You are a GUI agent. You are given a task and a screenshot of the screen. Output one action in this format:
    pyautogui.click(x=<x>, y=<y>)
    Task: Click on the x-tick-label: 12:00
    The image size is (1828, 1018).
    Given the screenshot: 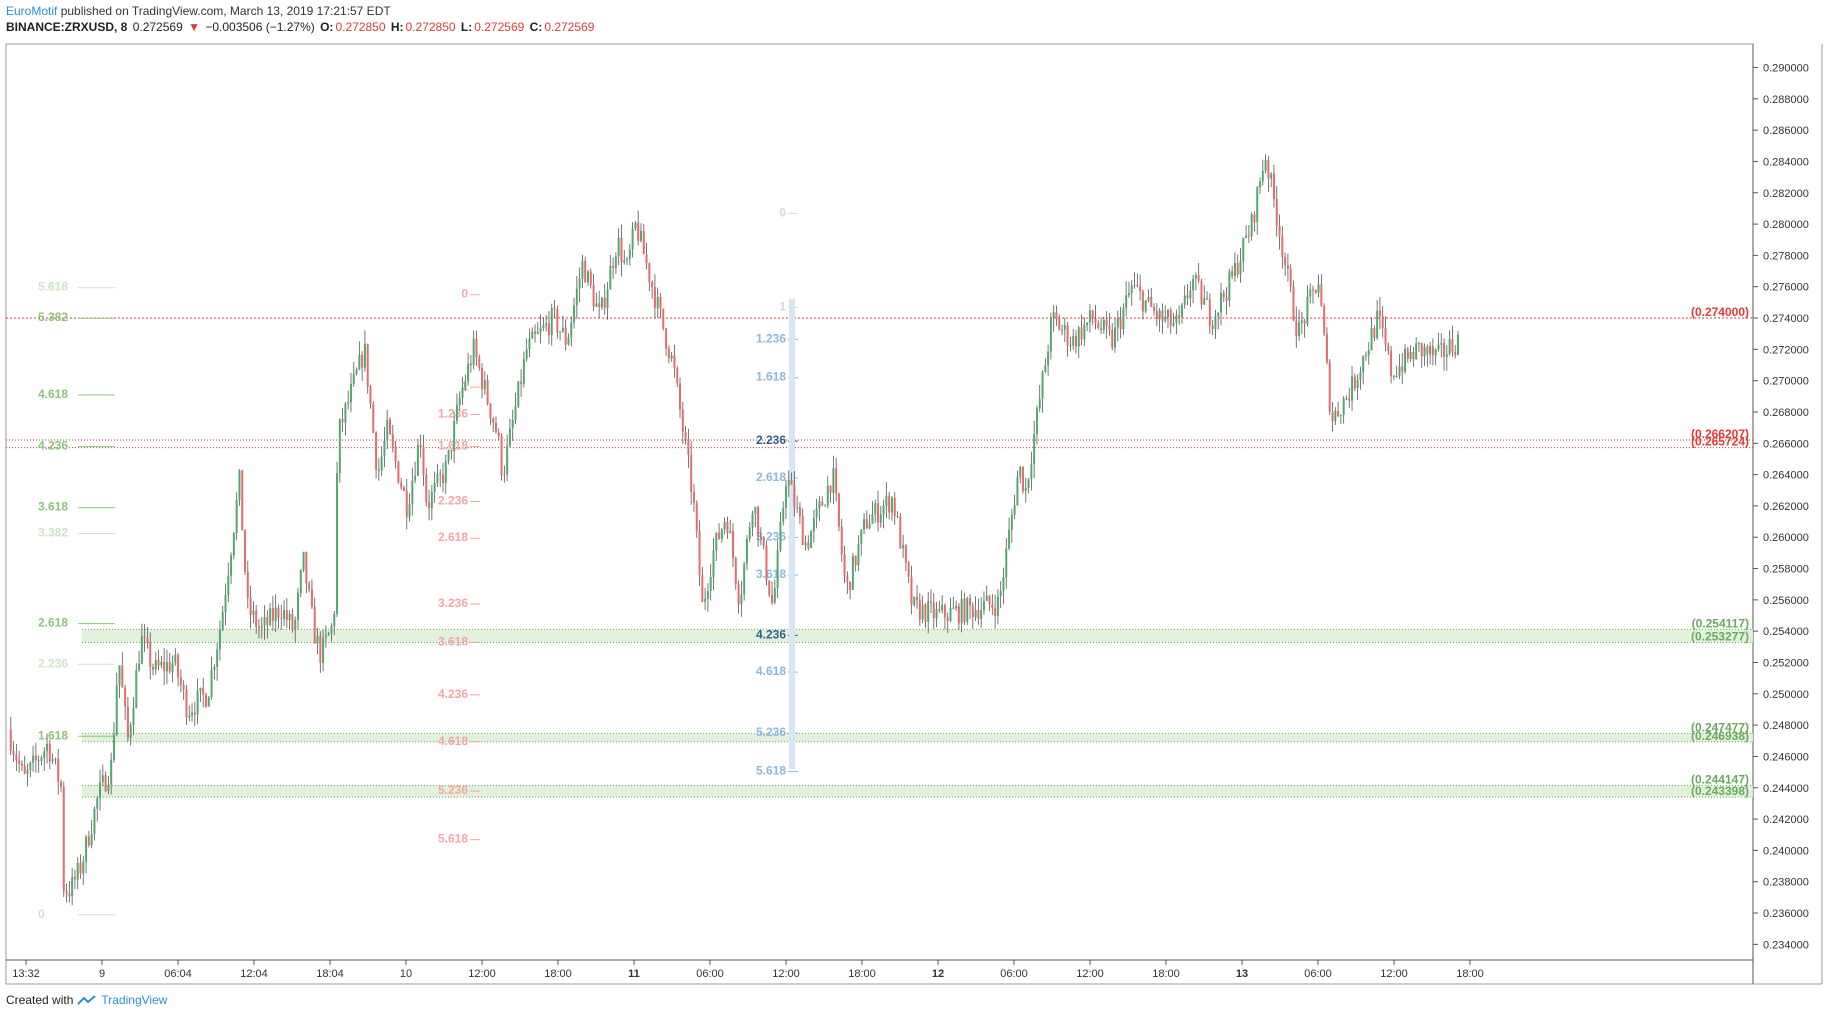 What is the action you would take?
    pyautogui.click(x=1090, y=974)
    